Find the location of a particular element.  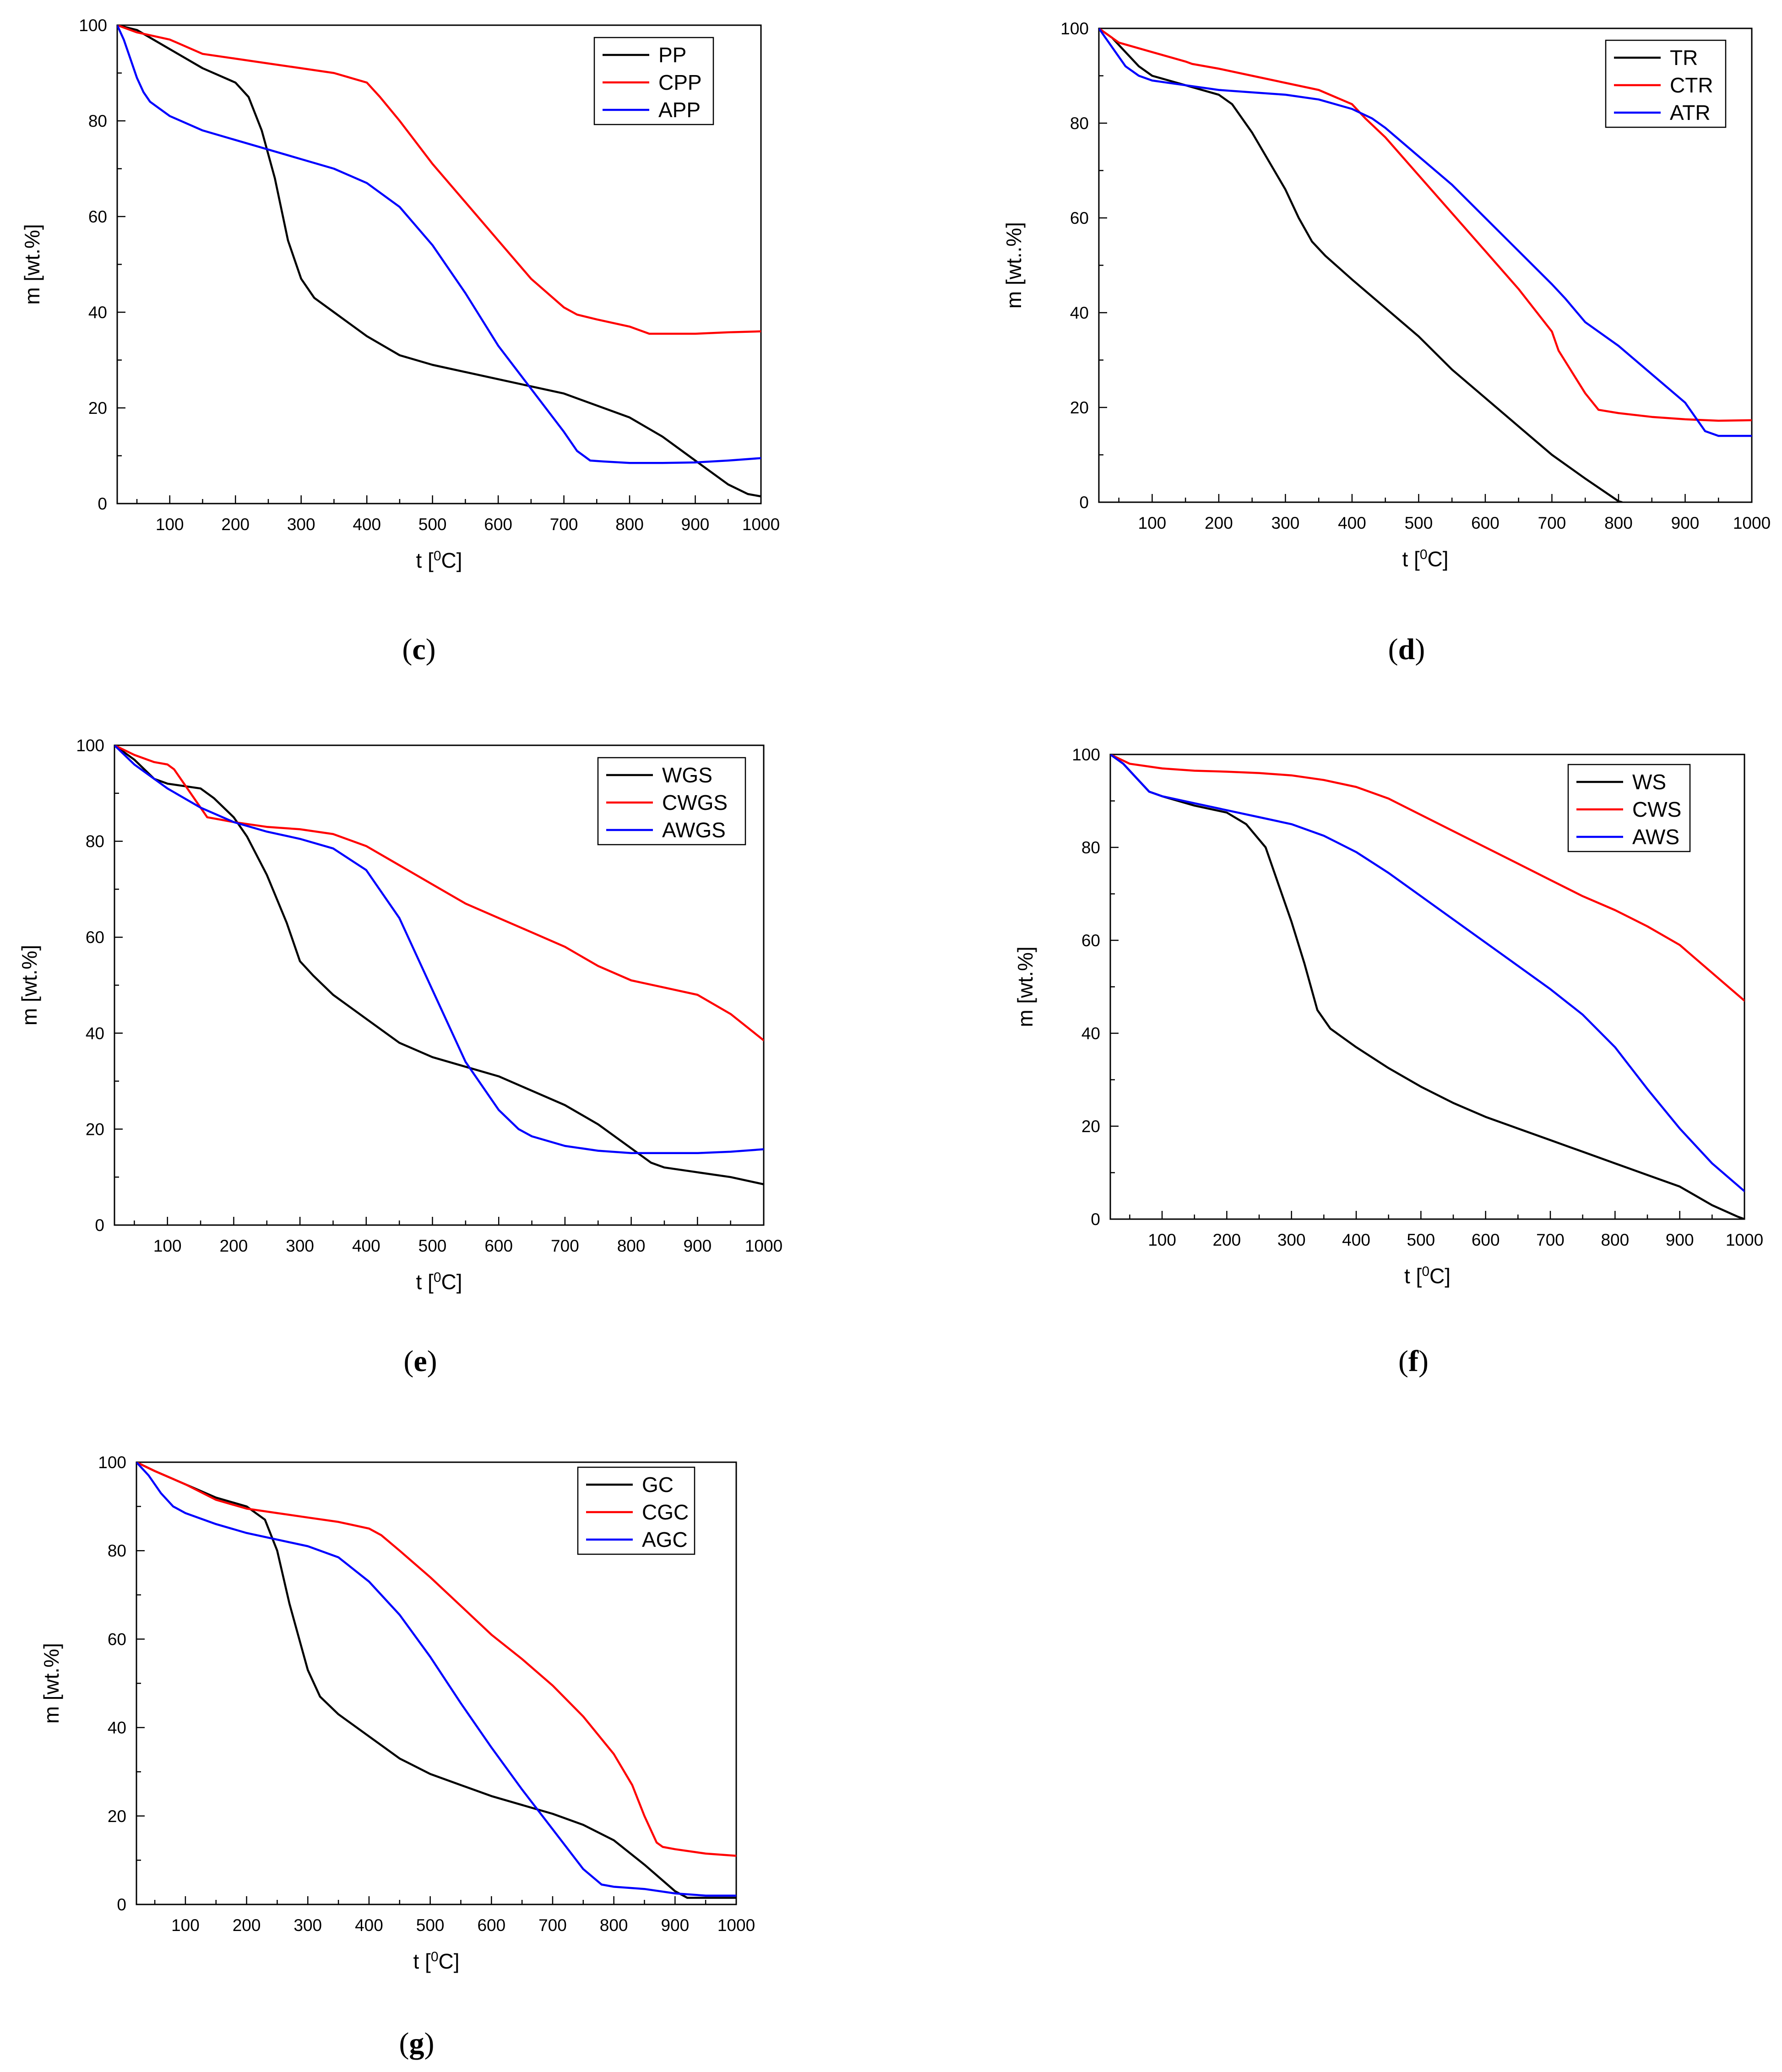

panel-caption: (f) is located at coordinates (1413, 1361).